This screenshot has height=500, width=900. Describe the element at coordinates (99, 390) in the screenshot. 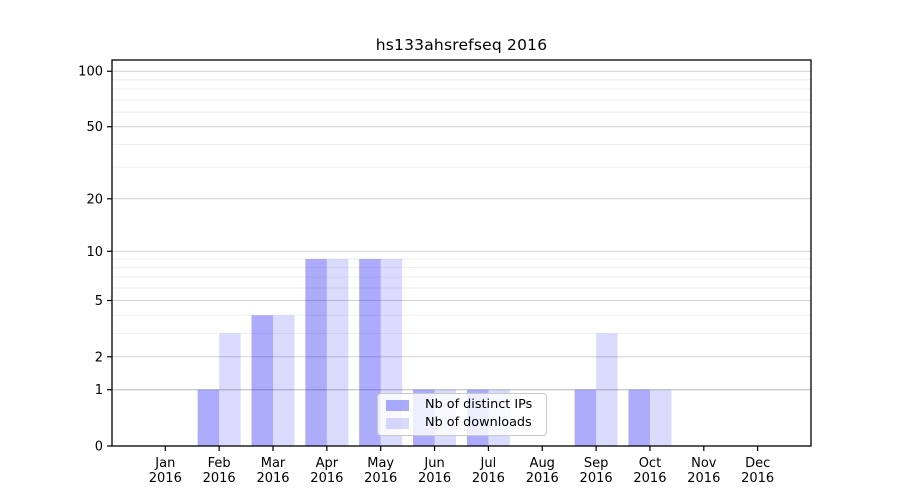

I see `y-tick-label: 1` at that location.